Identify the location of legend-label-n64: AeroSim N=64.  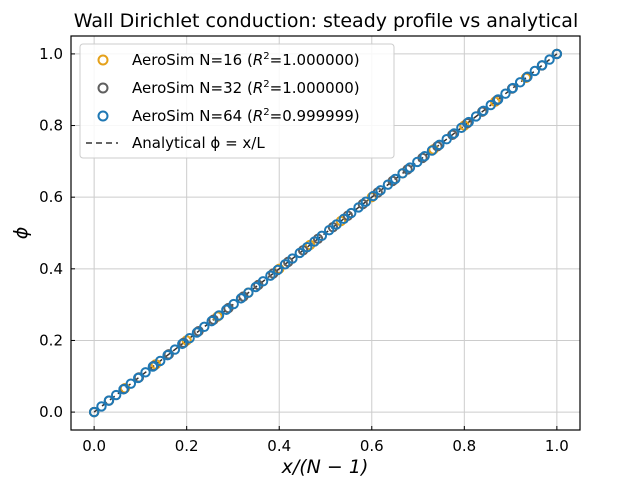
(187, 116).